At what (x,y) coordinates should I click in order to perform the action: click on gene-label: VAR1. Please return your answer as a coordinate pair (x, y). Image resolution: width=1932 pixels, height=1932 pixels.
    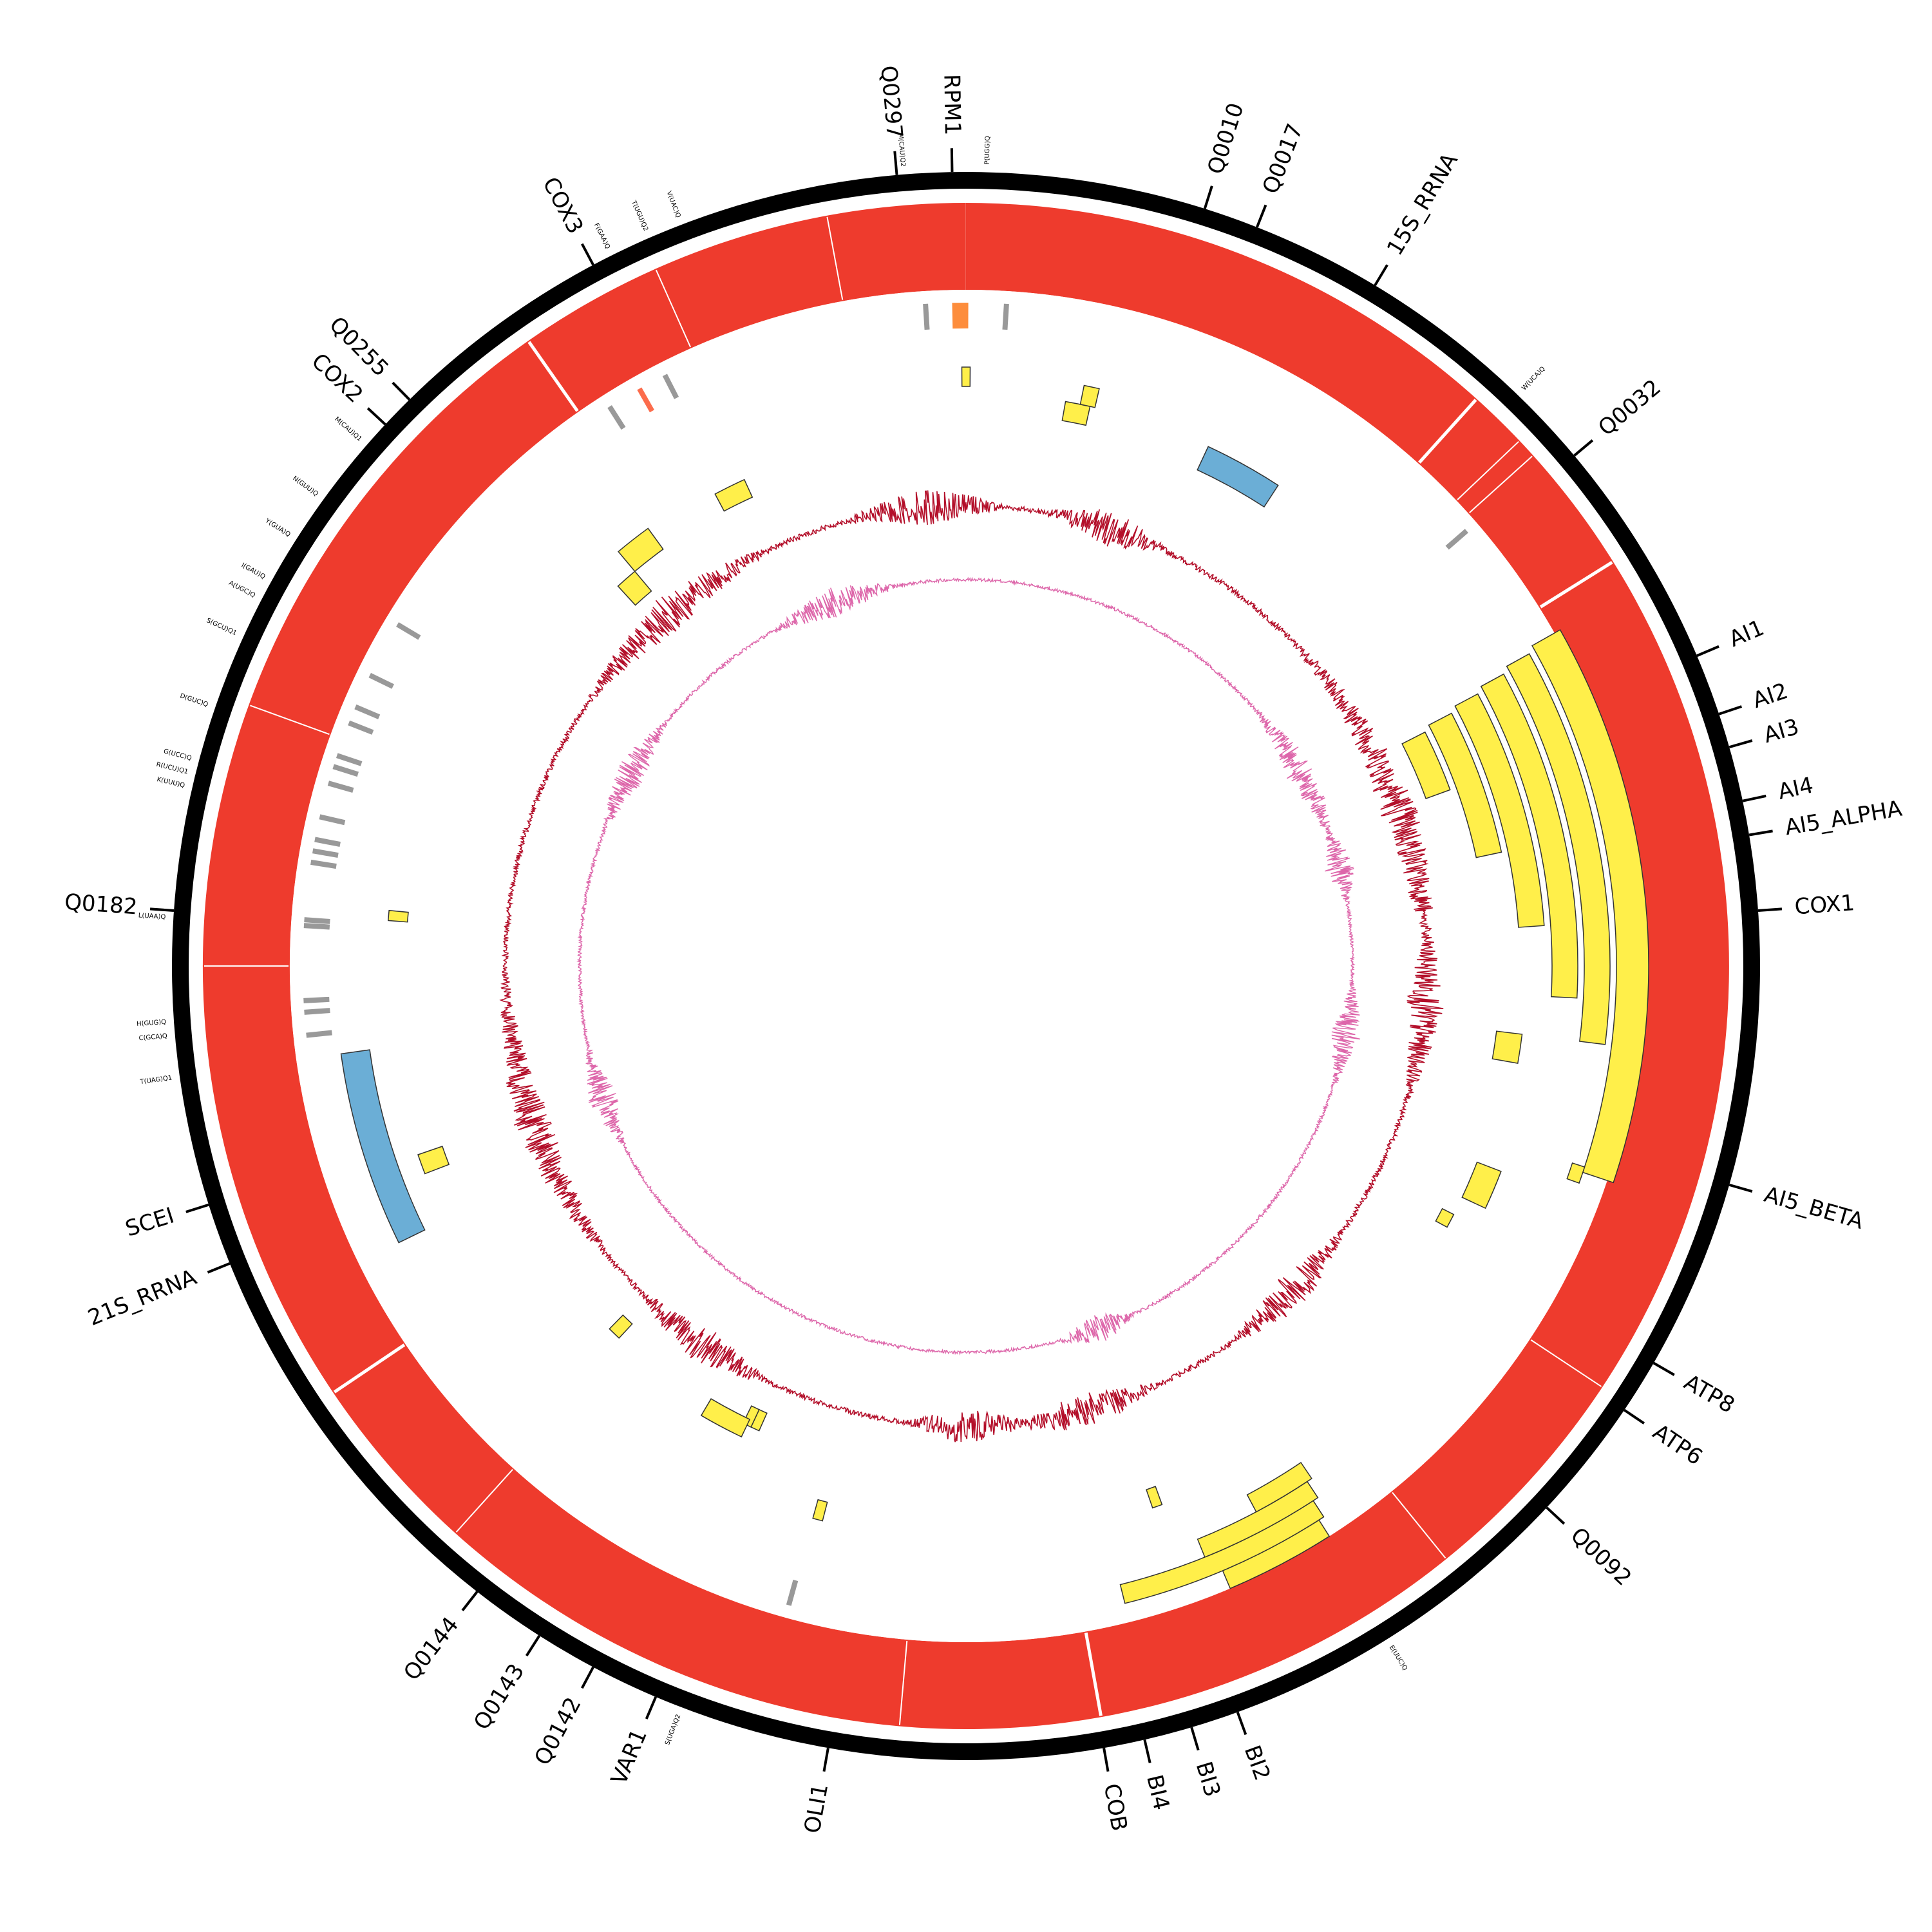
    Looking at the image, I should click on (629, 1756).